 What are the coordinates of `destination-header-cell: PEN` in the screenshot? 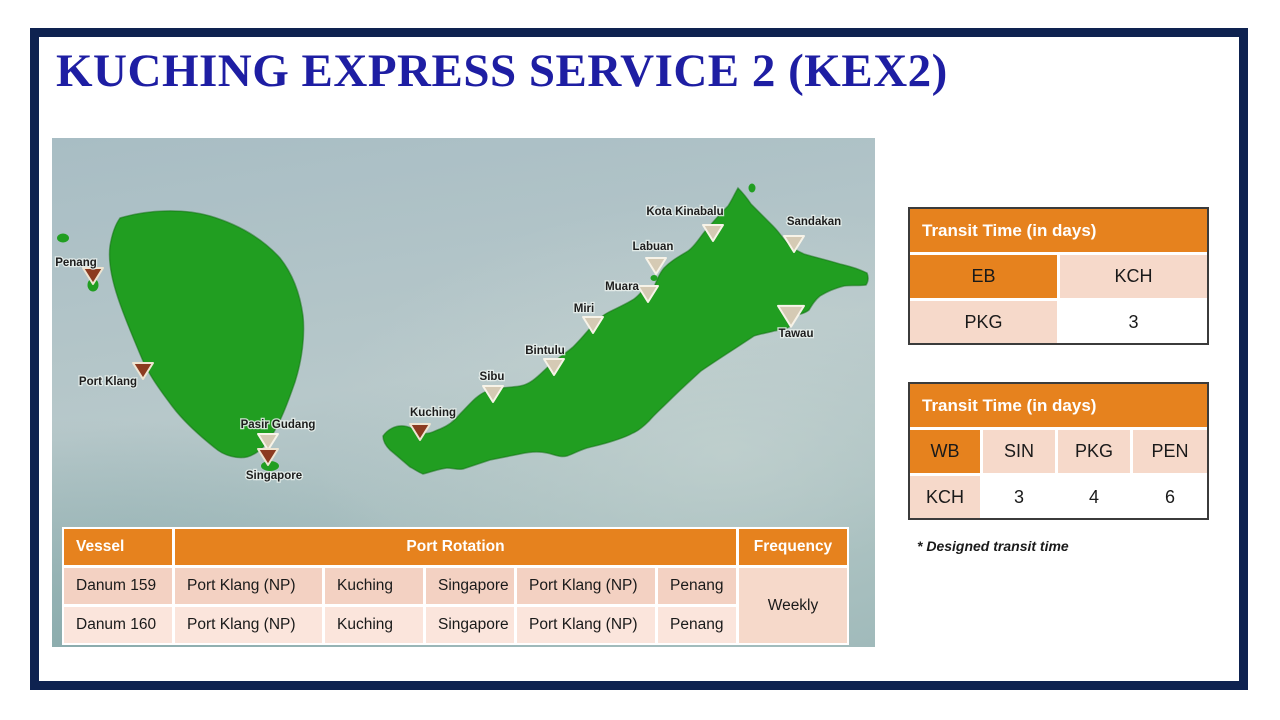 It's located at (1170, 451).